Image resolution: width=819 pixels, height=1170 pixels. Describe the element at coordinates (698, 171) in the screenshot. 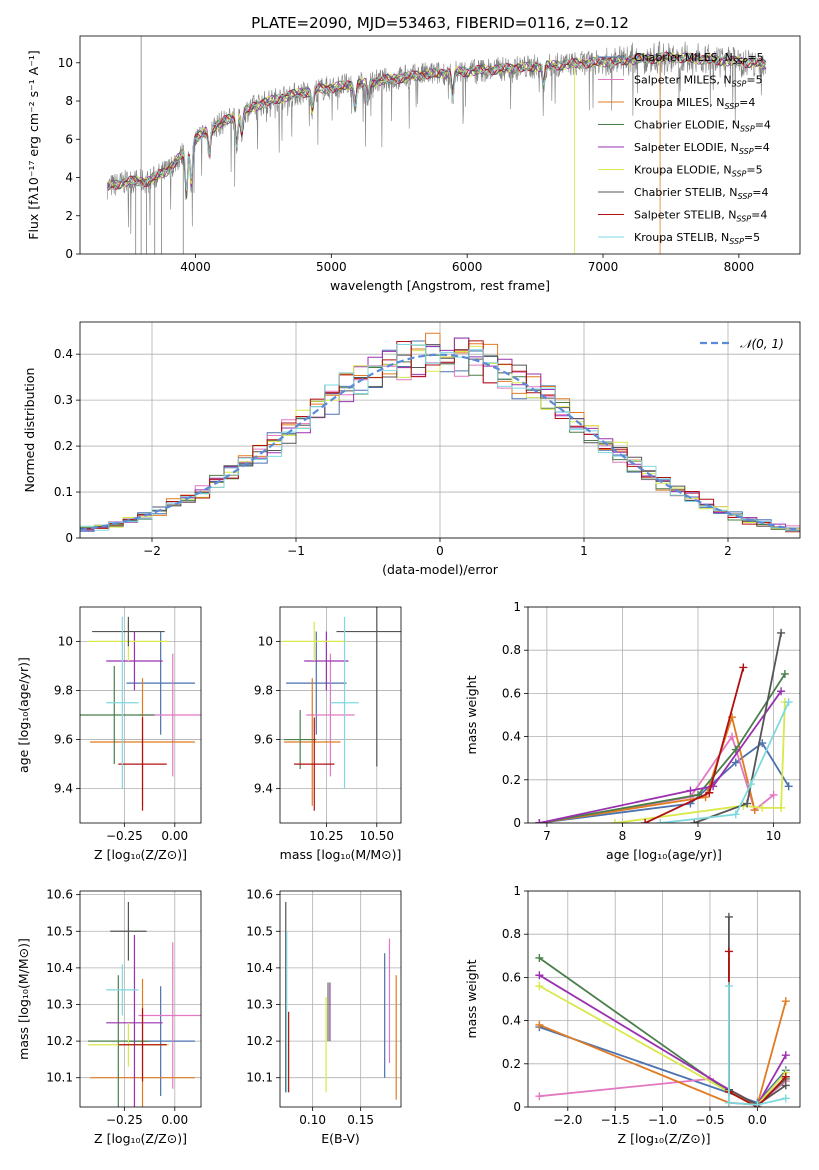

I see `legend-label: Kroupa ELODIE, NSSP=5` at that location.